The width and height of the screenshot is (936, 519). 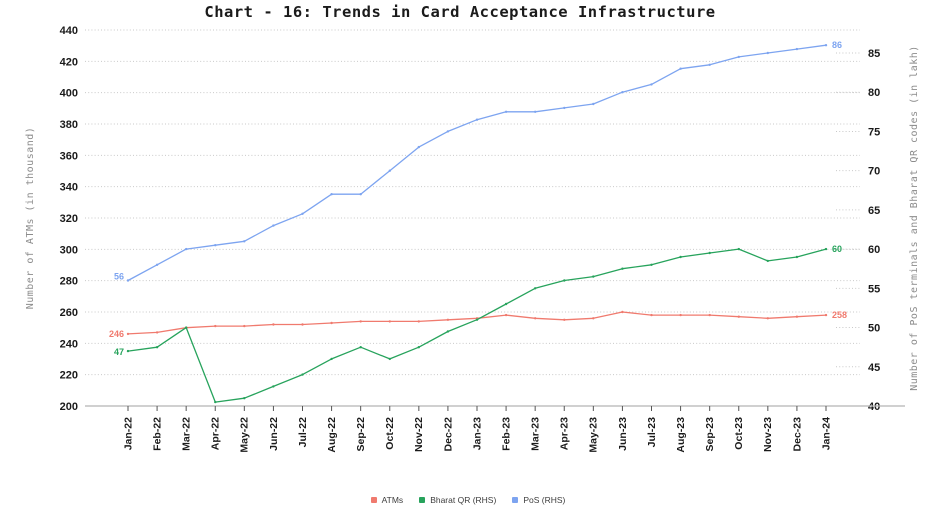 I want to click on left-axis-tick-label: 320, so click(x=69, y=219).